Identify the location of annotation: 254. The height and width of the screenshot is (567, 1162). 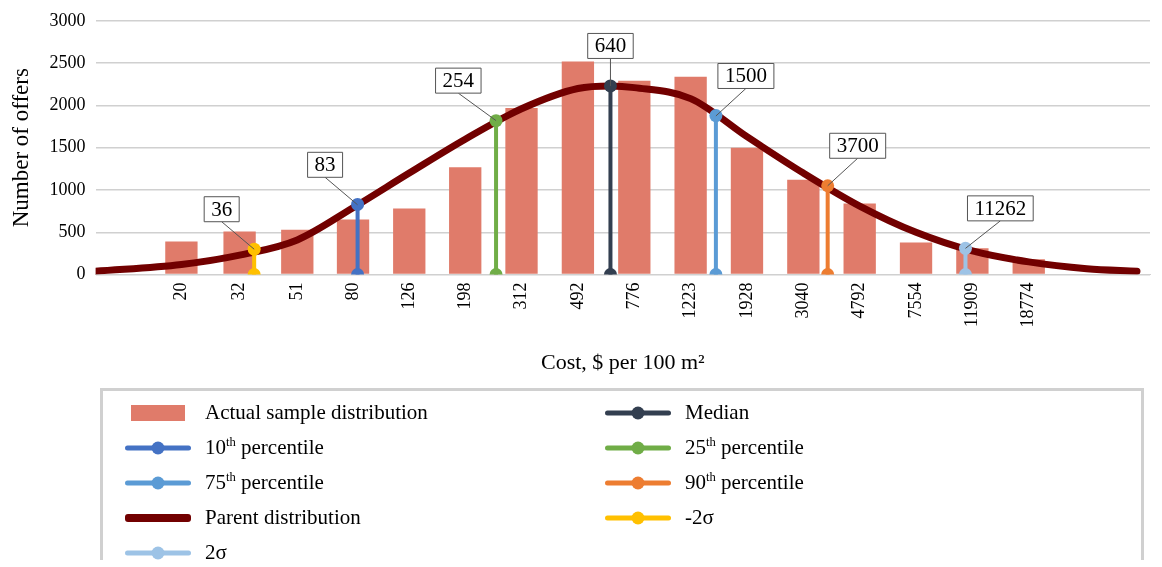
(458, 80).